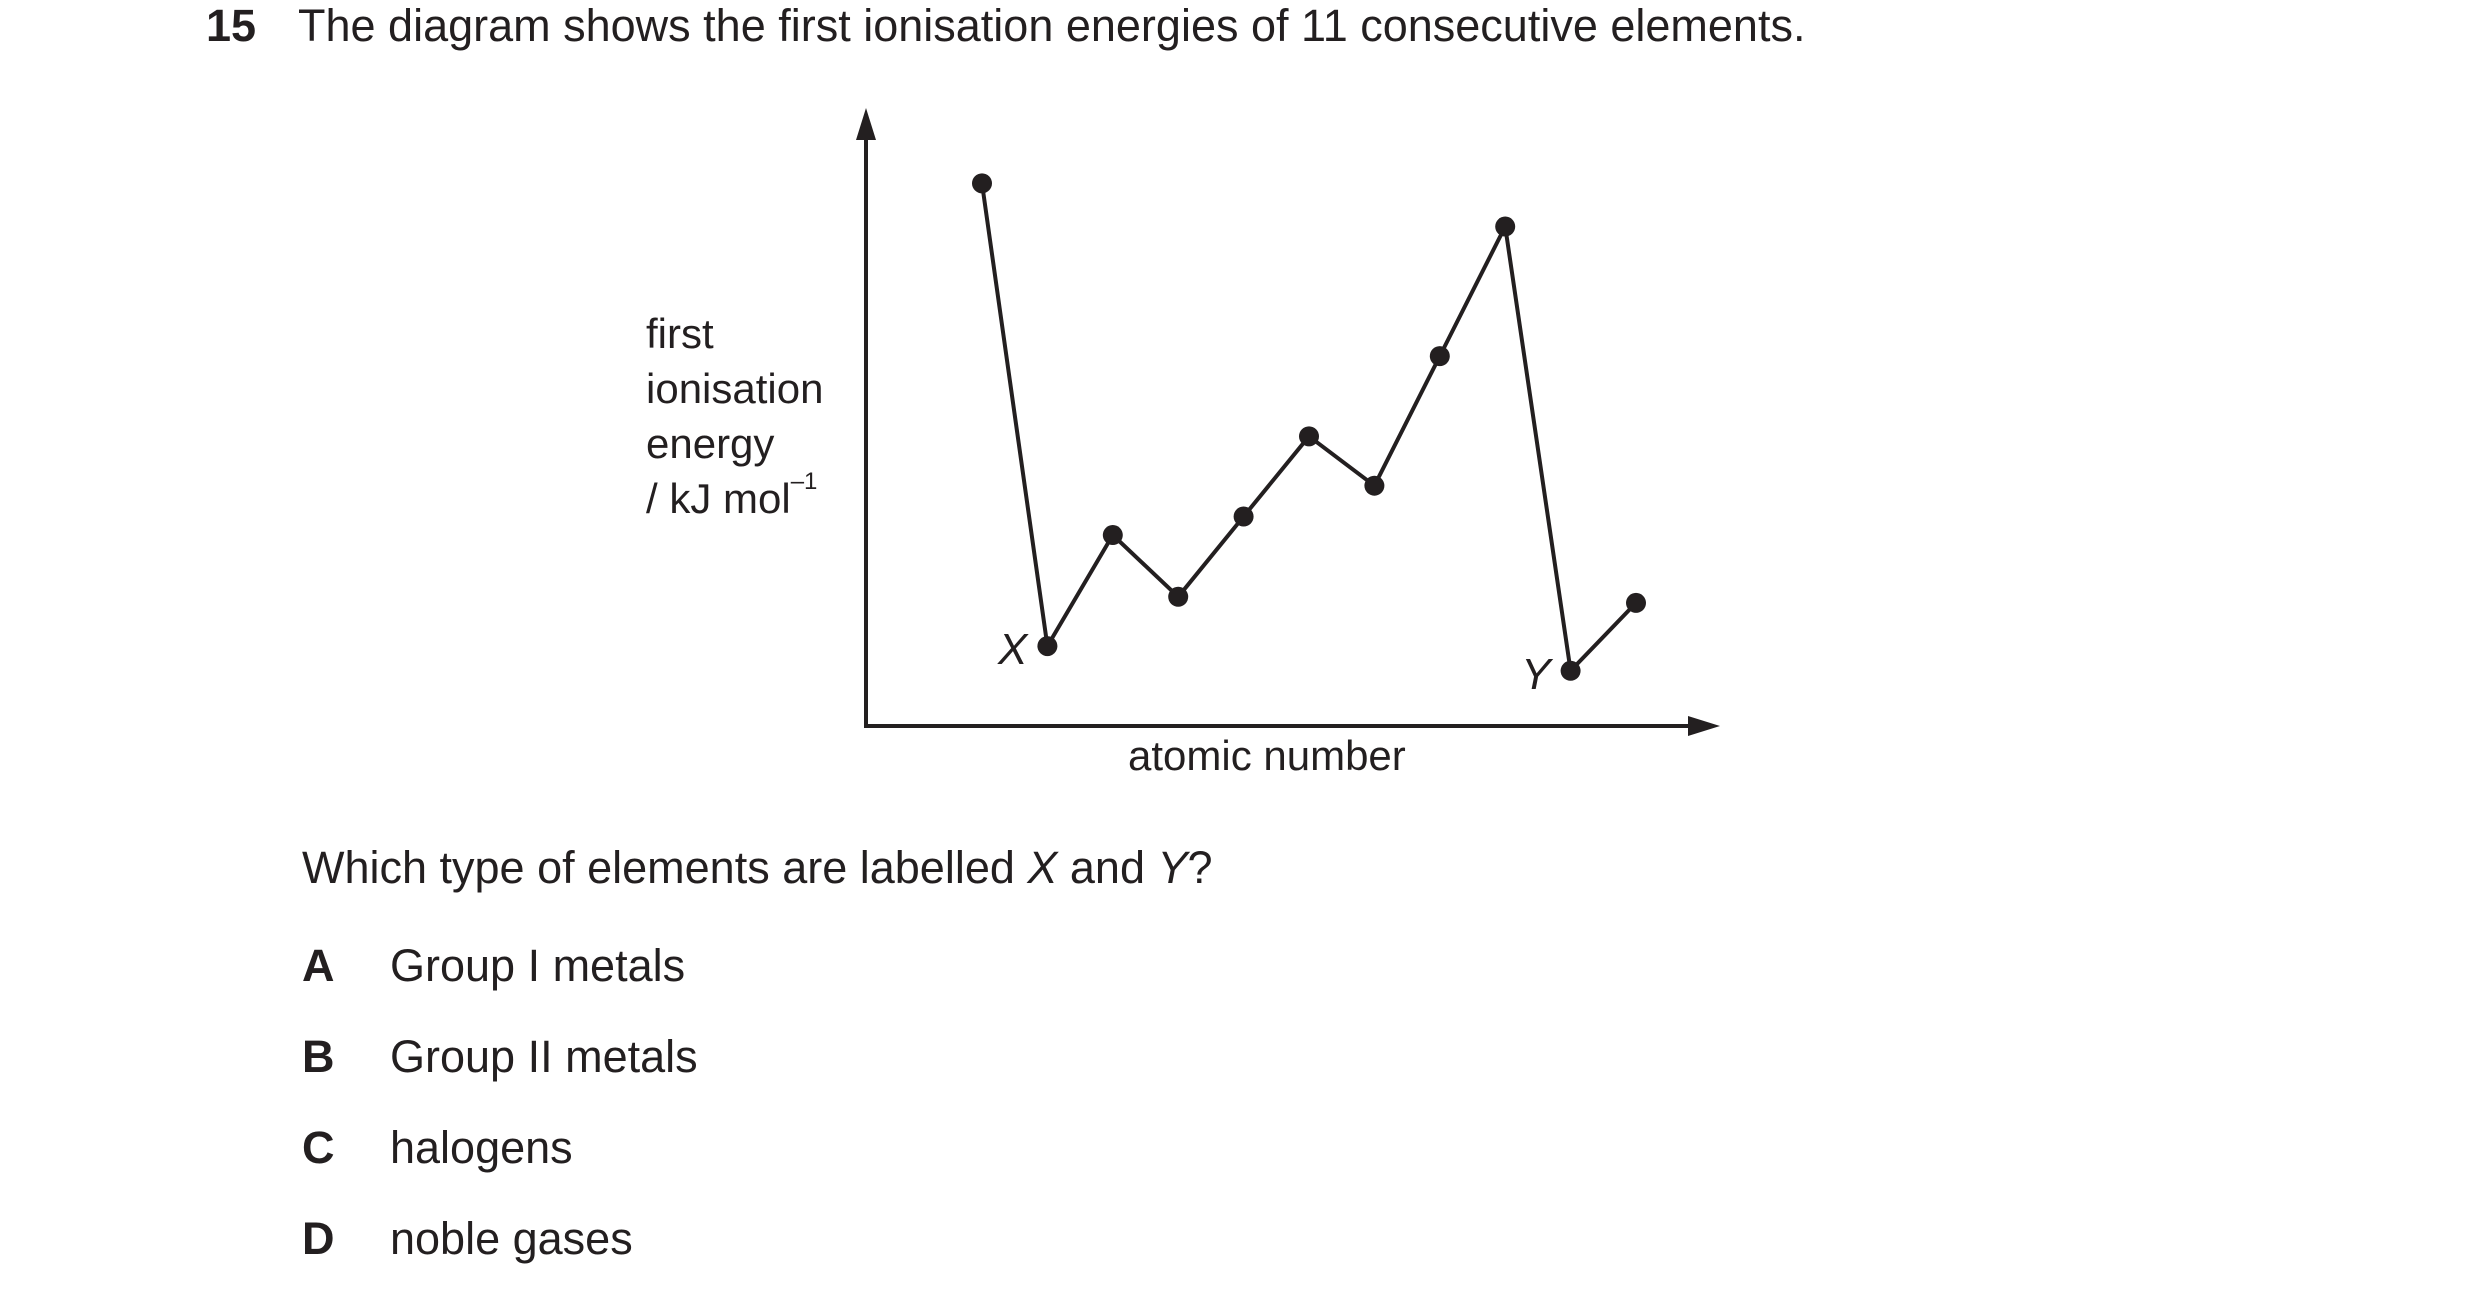 This screenshot has width=2480, height=1300. What do you see at coordinates (1013, 649) in the screenshot?
I see `point-label-x: X` at bounding box center [1013, 649].